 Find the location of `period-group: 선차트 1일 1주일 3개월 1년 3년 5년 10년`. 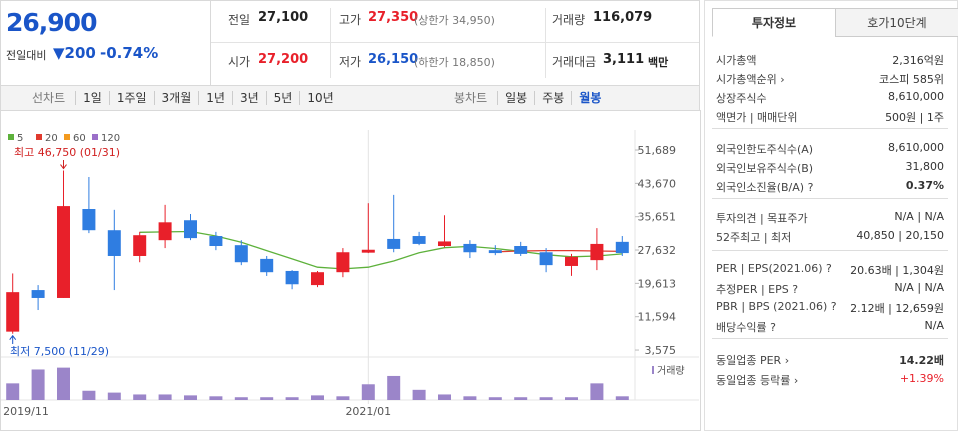

period-group: 선차트 1일 1주일 3개월 1년 3년 5년 10년 is located at coordinates (183, 98).